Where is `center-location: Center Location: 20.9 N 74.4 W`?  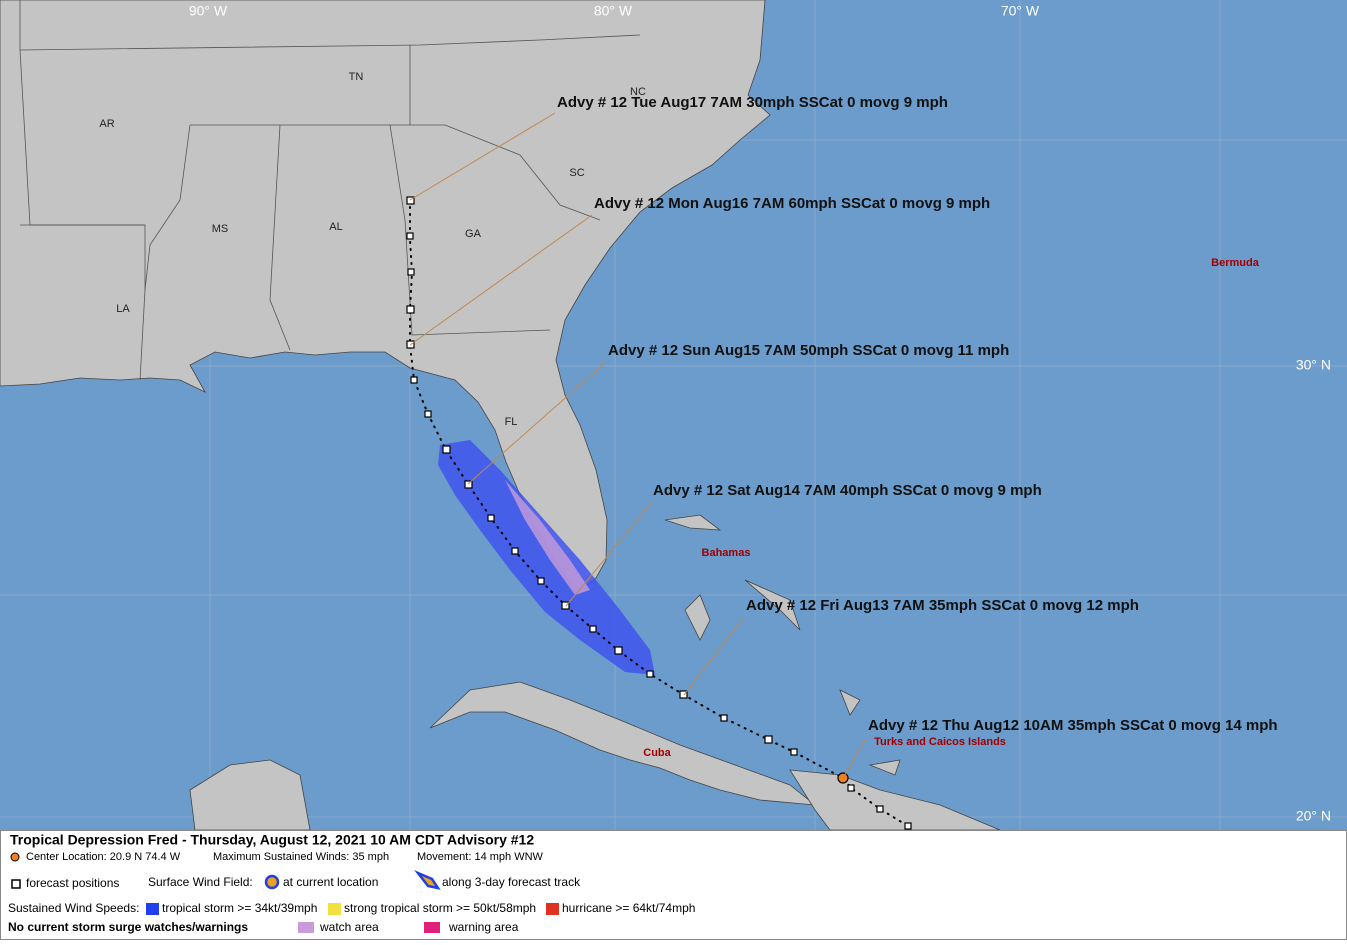 center-location: Center Location: 20.9 N 74.4 W is located at coordinates (103, 857).